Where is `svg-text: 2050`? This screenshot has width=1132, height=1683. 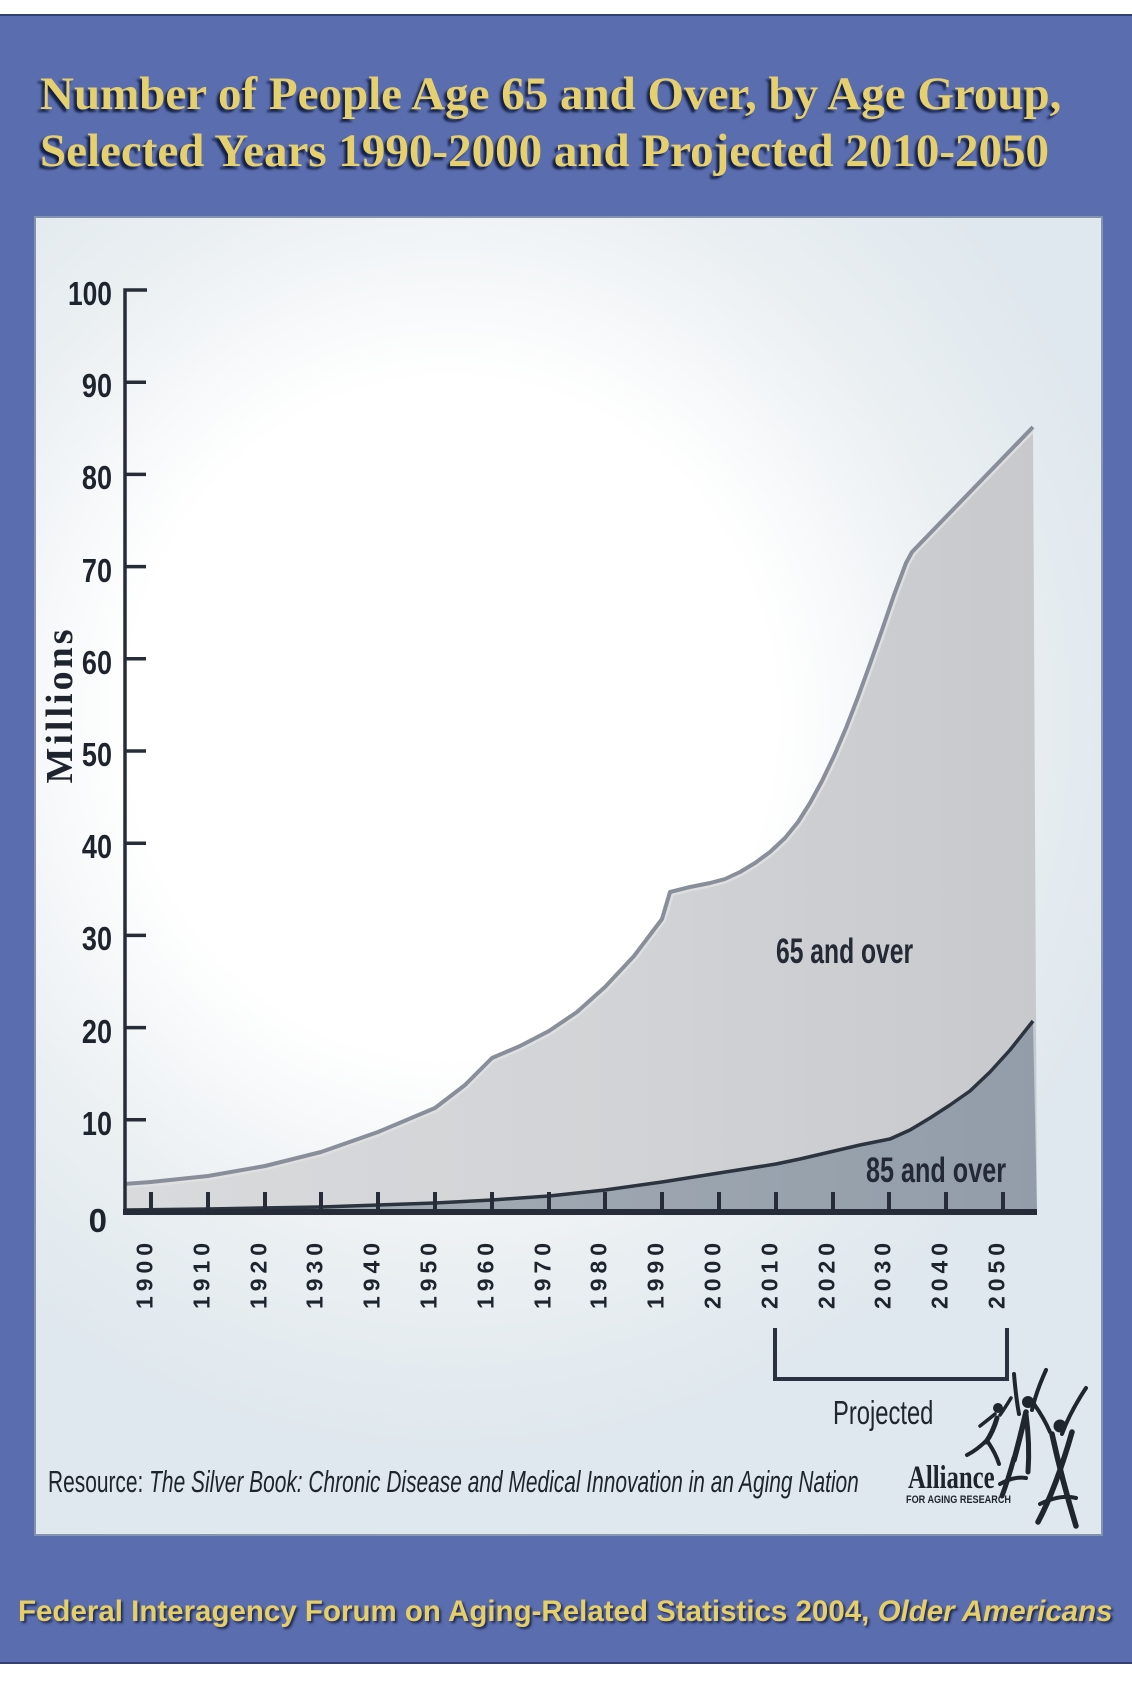
svg-text: 2050 is located at coordinates (997, 1276).